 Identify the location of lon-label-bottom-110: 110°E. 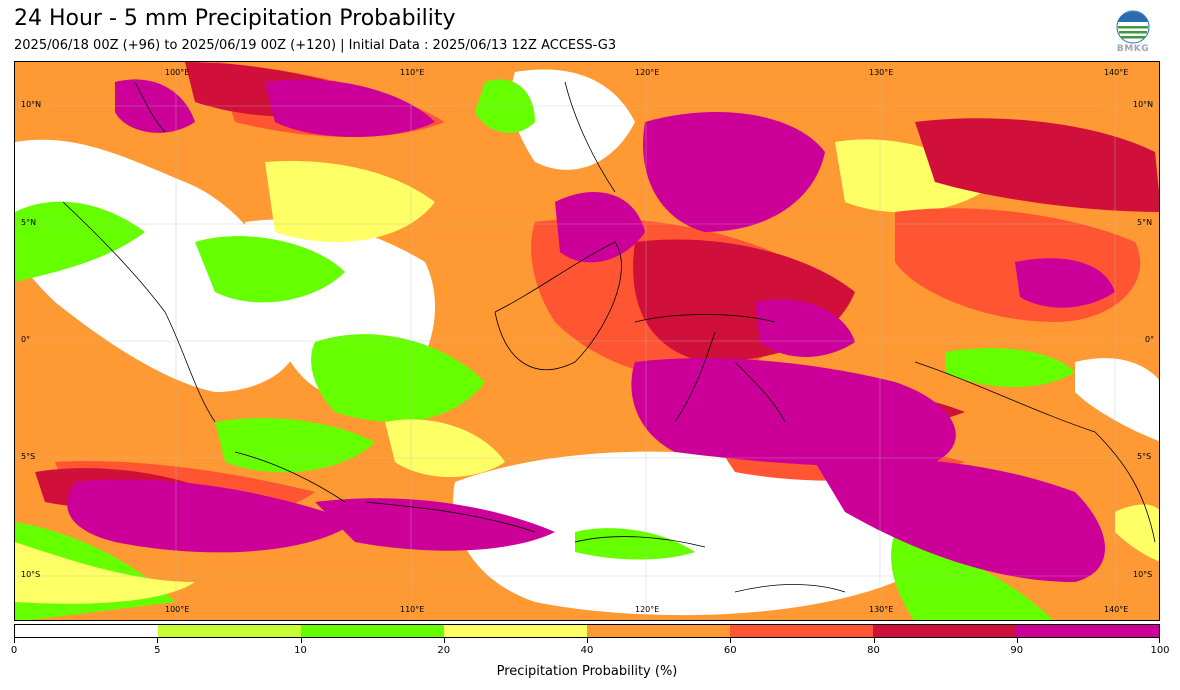
(412, 609).